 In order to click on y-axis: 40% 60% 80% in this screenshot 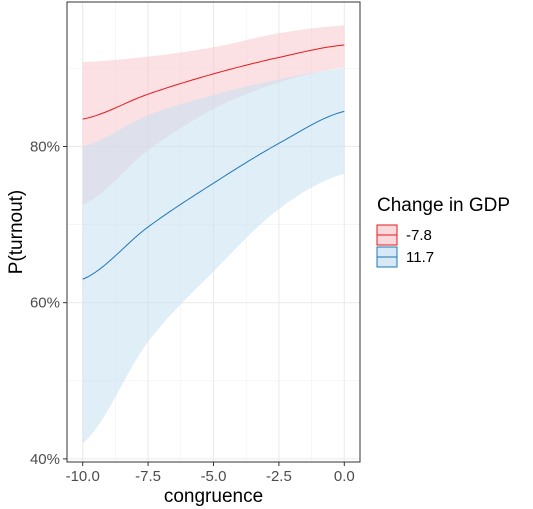, I will do `click(48, 303)`.